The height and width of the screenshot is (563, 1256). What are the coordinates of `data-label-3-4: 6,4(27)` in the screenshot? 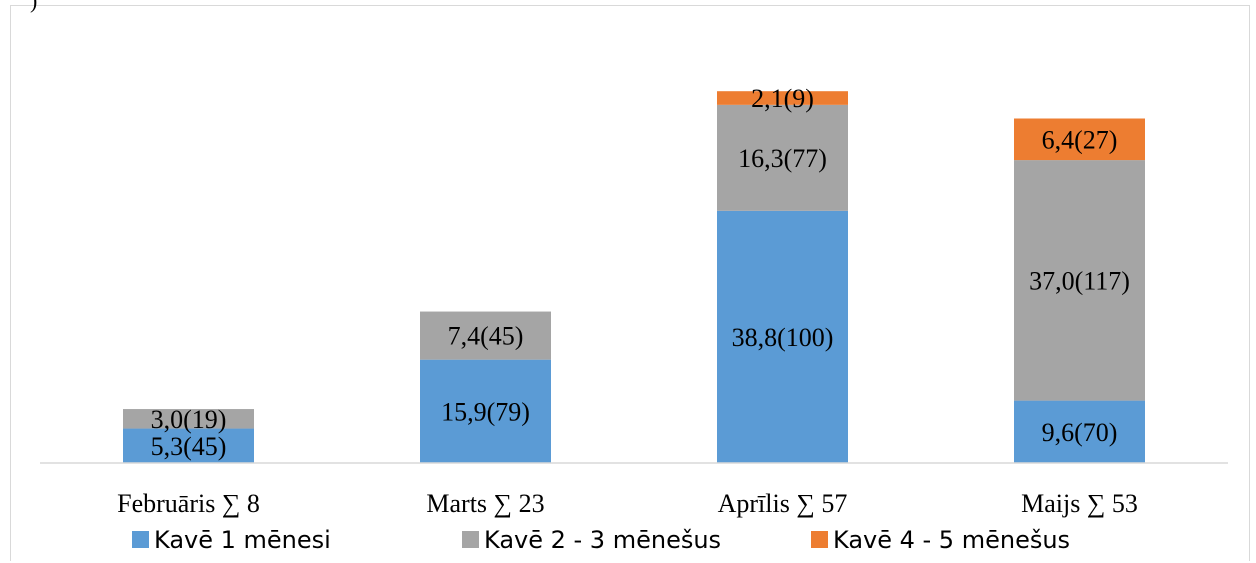 It's located at (1080, 139).